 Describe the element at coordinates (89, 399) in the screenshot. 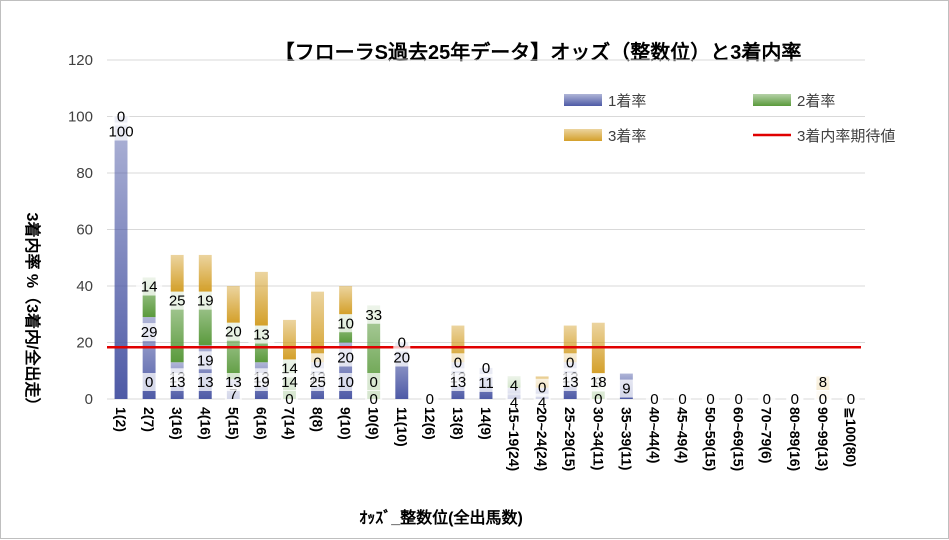

I see `y-tick-label: 0` at that location.